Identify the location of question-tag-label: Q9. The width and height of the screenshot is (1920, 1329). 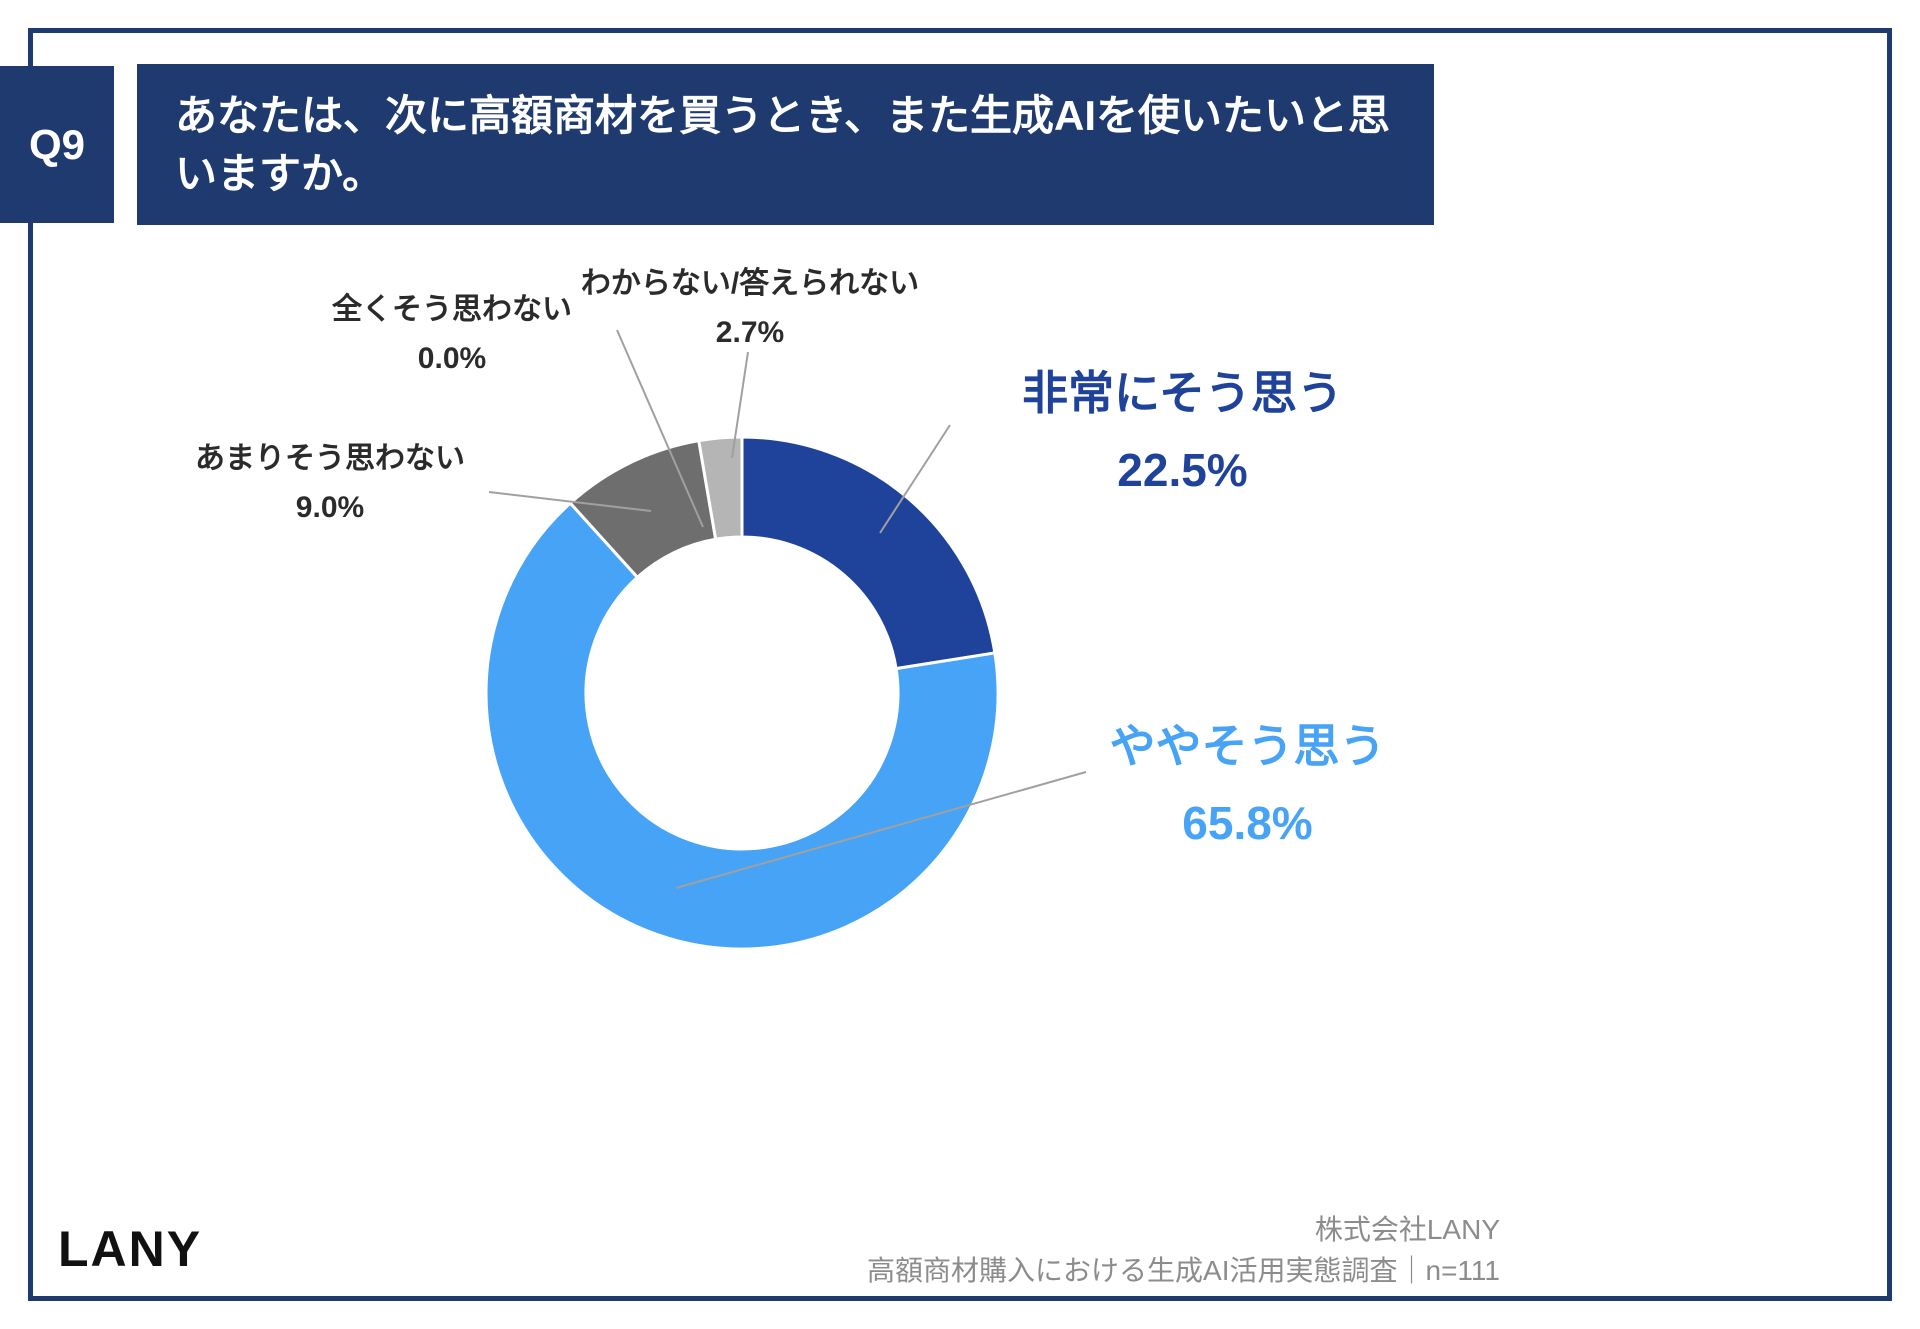
(57, 144).